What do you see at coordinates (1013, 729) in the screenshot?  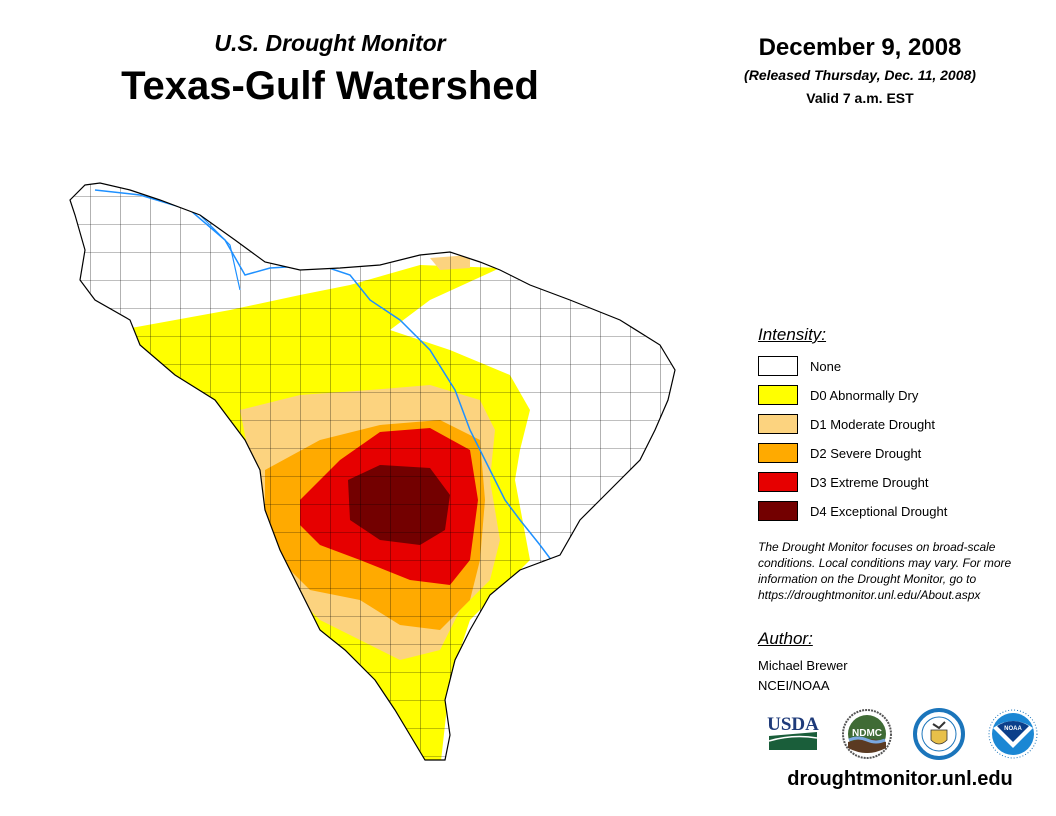 I see `svg-text: NOAA` at bounding box center [1013, 729].